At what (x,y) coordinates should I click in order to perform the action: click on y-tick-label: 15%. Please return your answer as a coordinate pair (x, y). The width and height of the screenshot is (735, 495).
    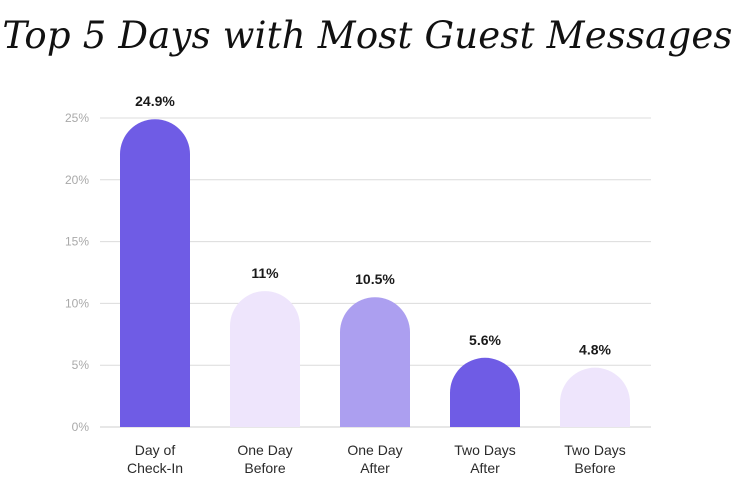
    Looking at the image, I should click on (77, 242).